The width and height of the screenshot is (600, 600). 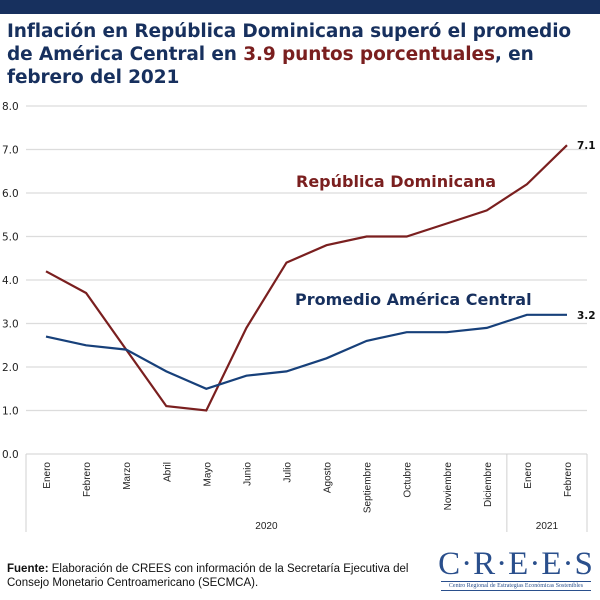 I want to click on x-tick-label: Octubre, so click(x=408, y=480).